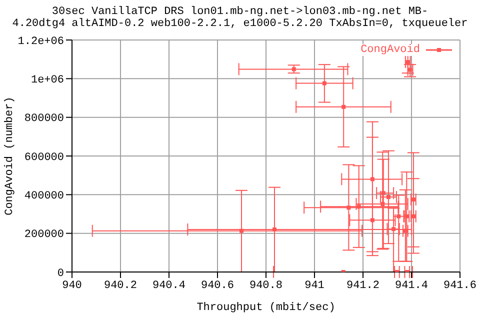  What do you see at coordinates (44, 235) in the screenshot?
I see `y-tick-label: 200000` at bounding box center [44, 235].